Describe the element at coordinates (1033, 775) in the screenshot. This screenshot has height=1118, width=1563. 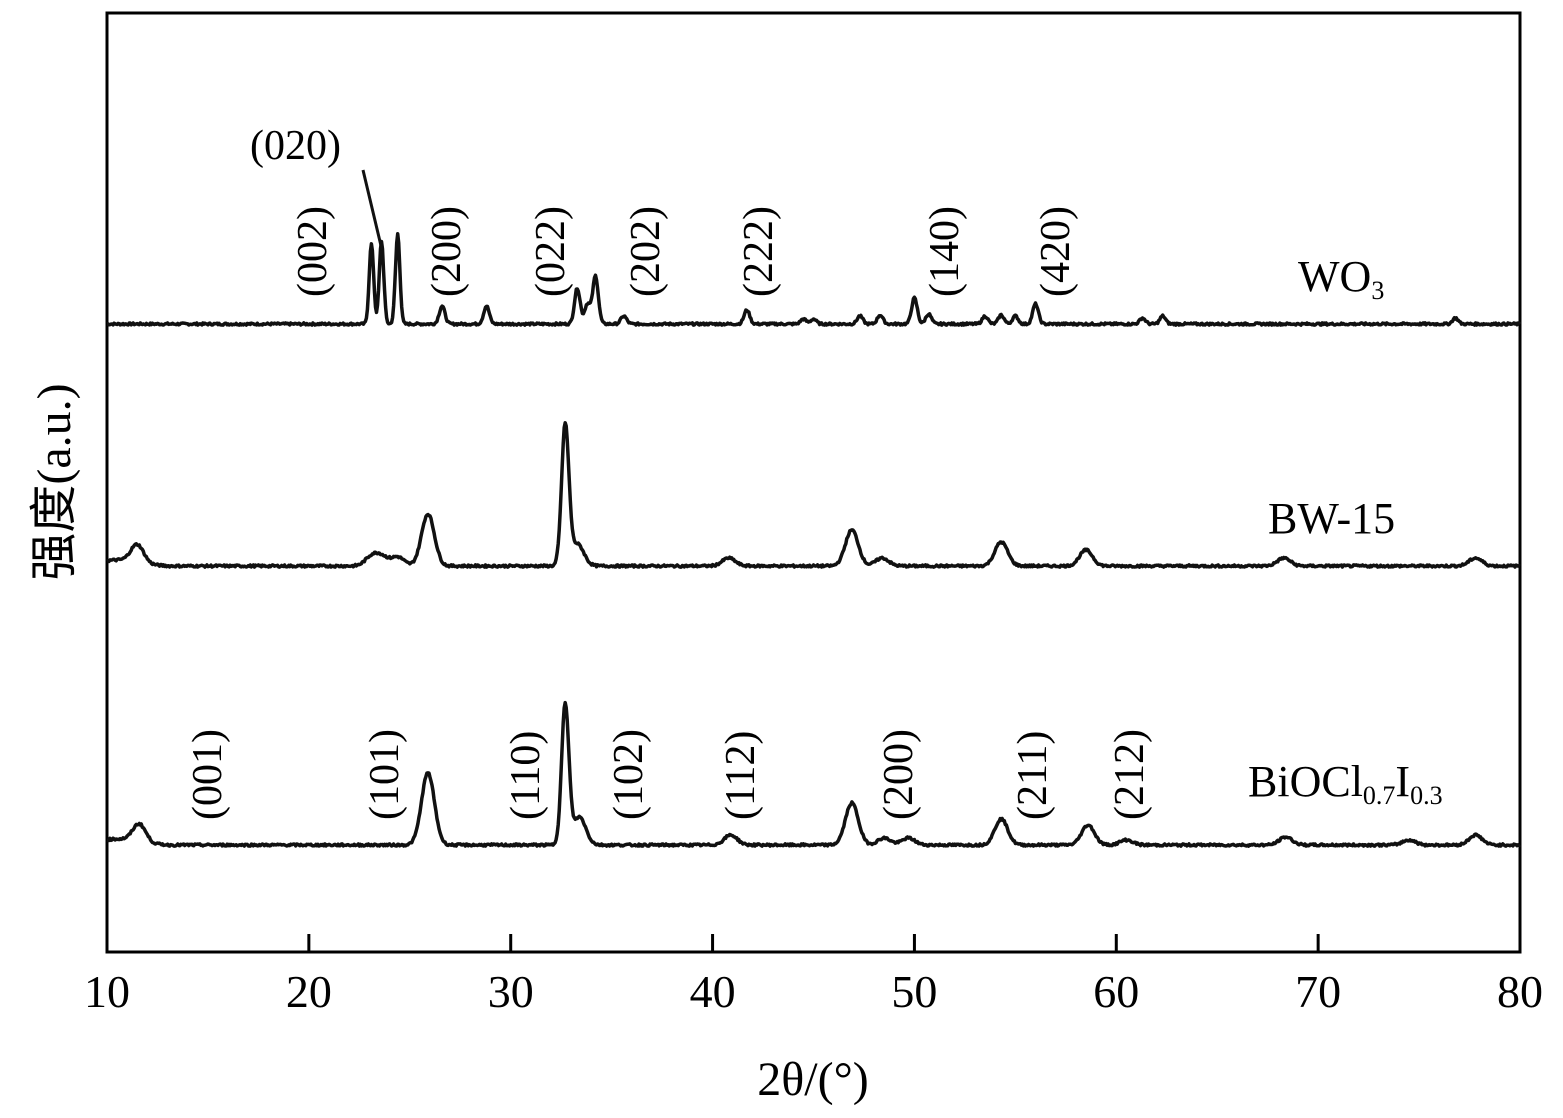
I see `peak-label-biocl-211: (211)` at that location.